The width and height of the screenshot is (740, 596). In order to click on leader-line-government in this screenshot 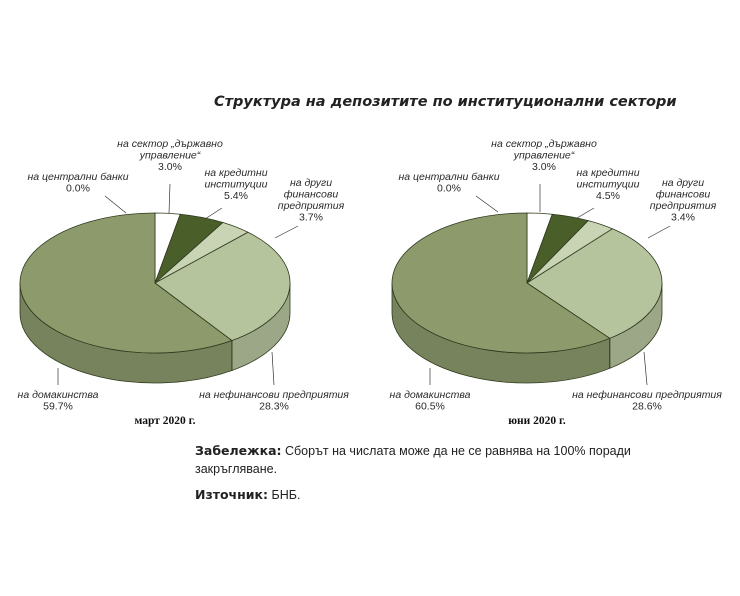, I will do `click(169, 198)`.